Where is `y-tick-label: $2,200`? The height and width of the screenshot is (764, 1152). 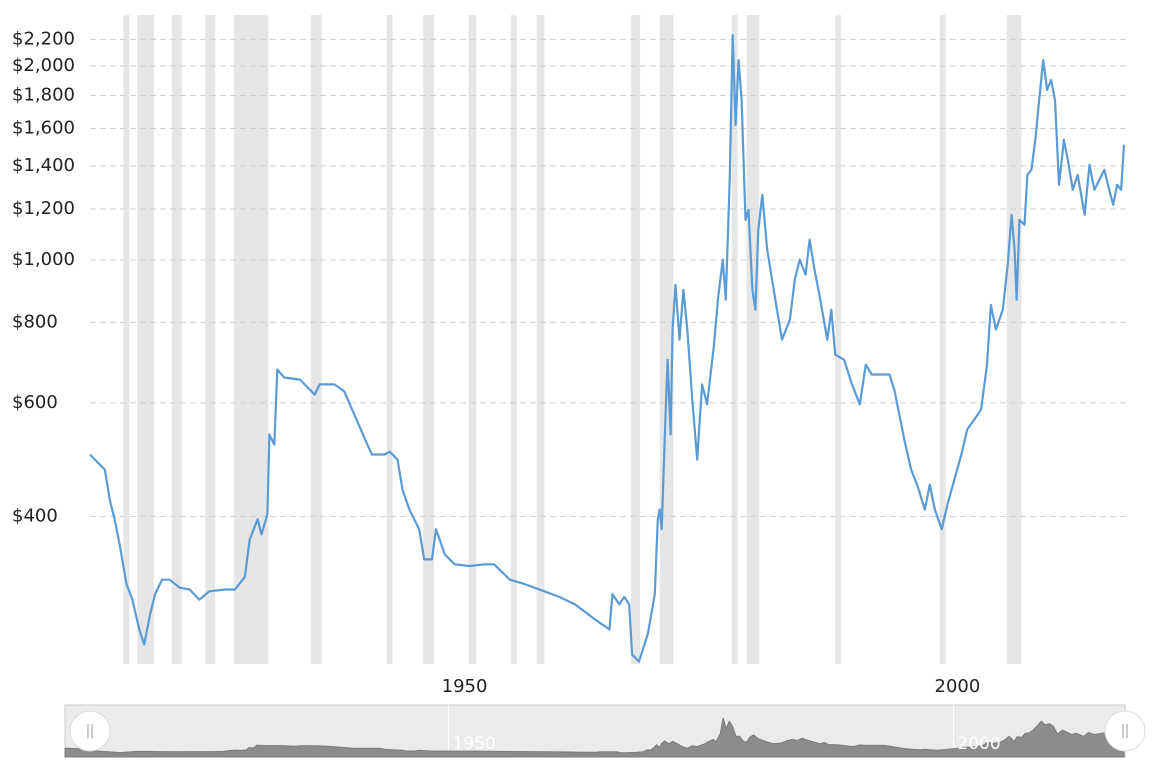
y-tick-label: $2,200 is located at coordinates (43, 38).